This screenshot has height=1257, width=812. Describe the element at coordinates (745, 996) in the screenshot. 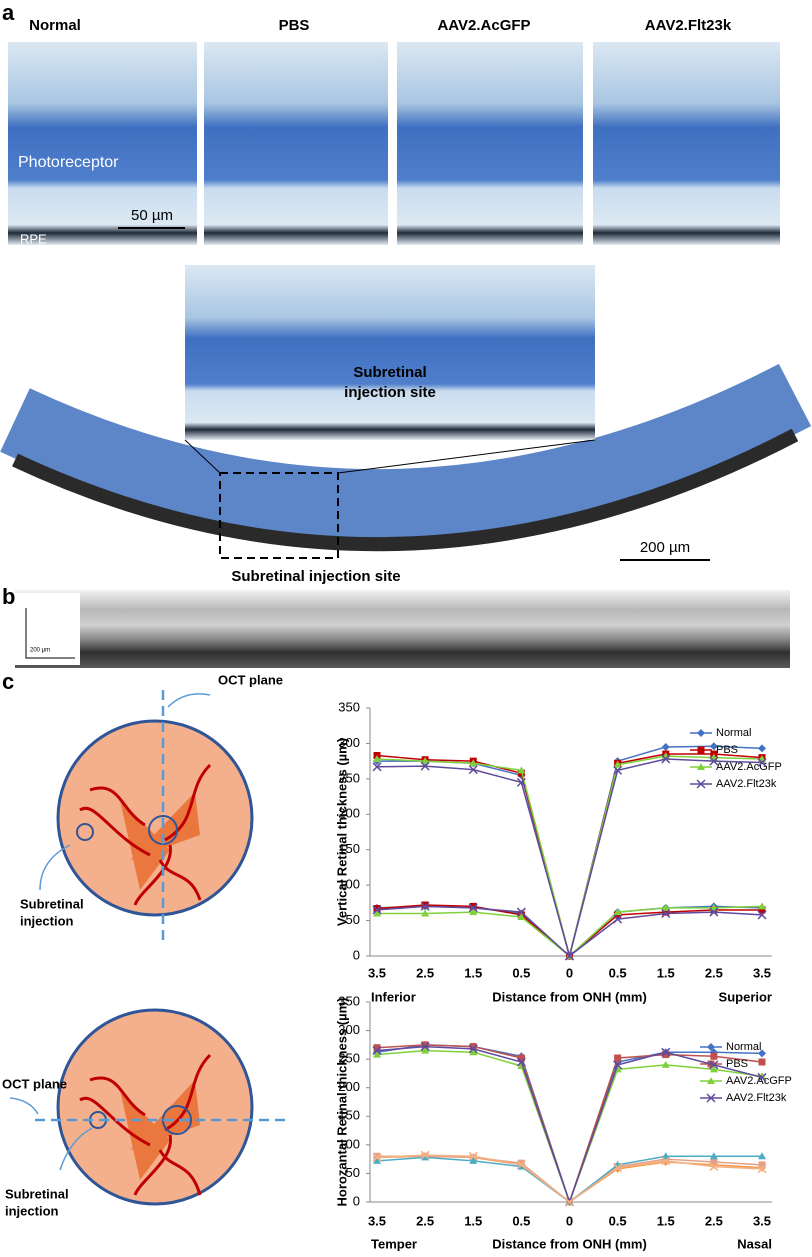

I see `x-end-label: Superior` at that location.